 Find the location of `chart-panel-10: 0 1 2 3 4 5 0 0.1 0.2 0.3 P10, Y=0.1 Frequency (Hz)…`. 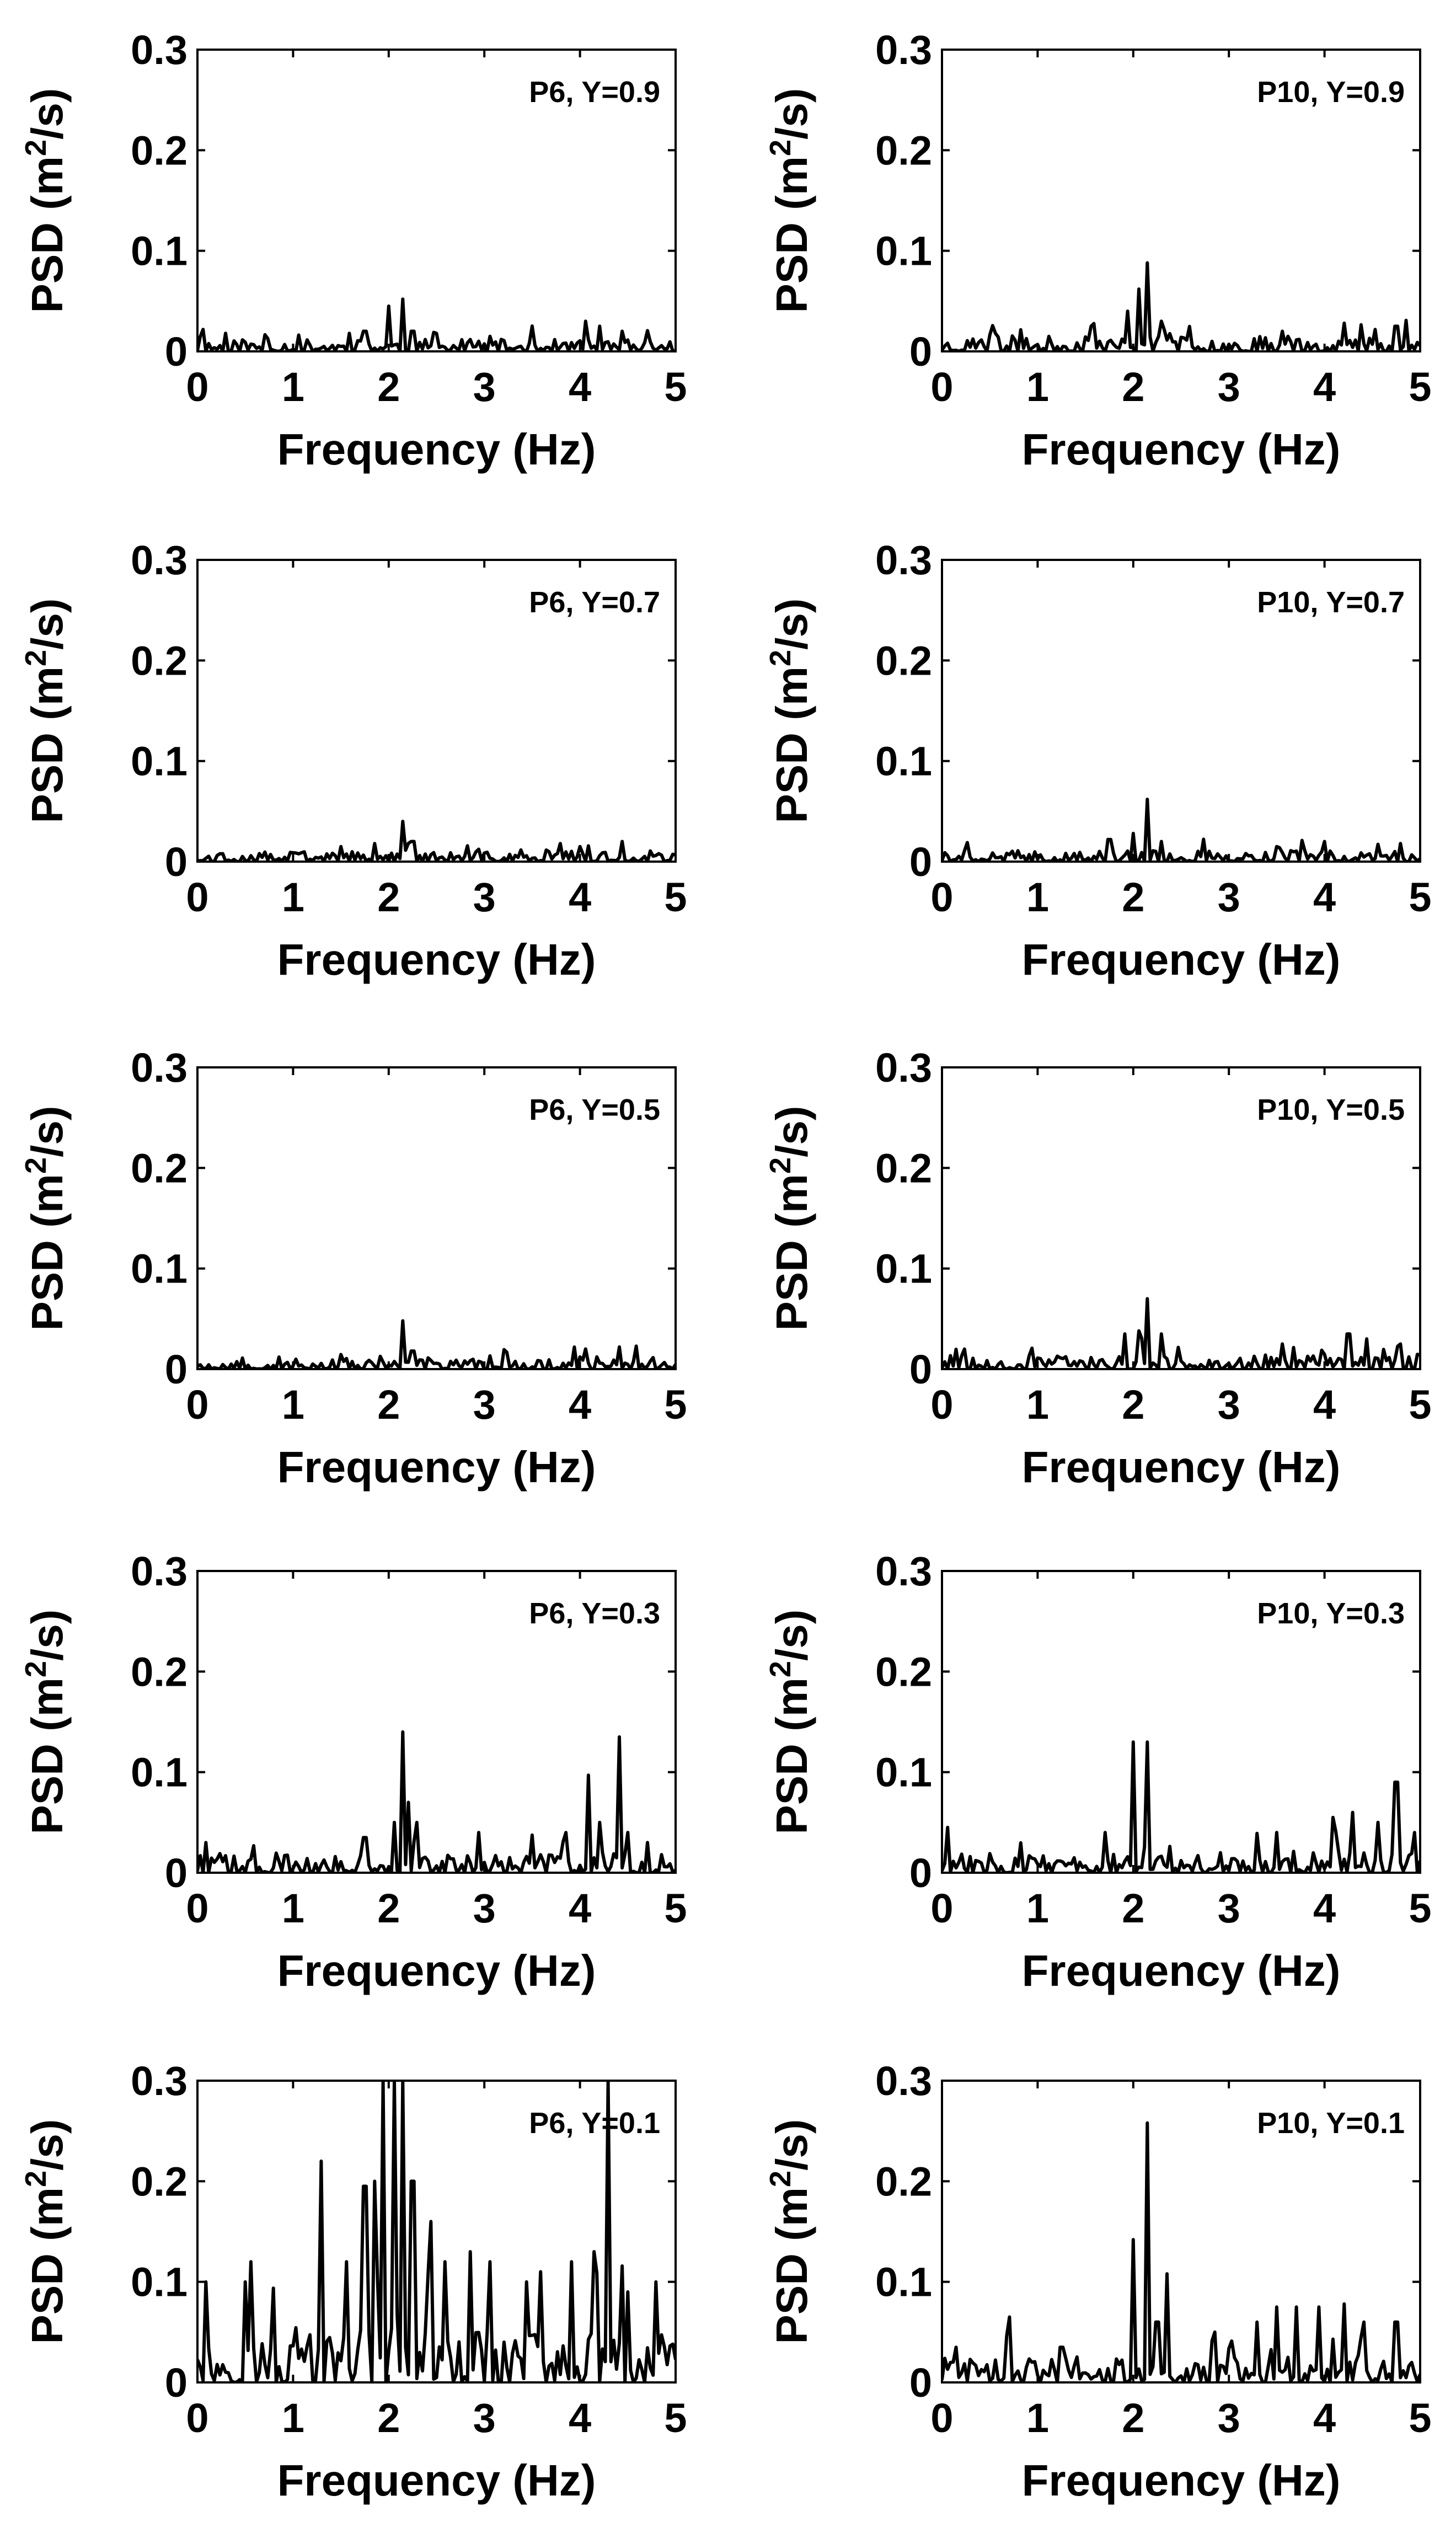

chart-panel-10: 0 1 2 3 4 5 0 0.1 0.2 0.3 P10, Y=0.1 Frequency (Hz)… is located at coordinates (1098, 2281).